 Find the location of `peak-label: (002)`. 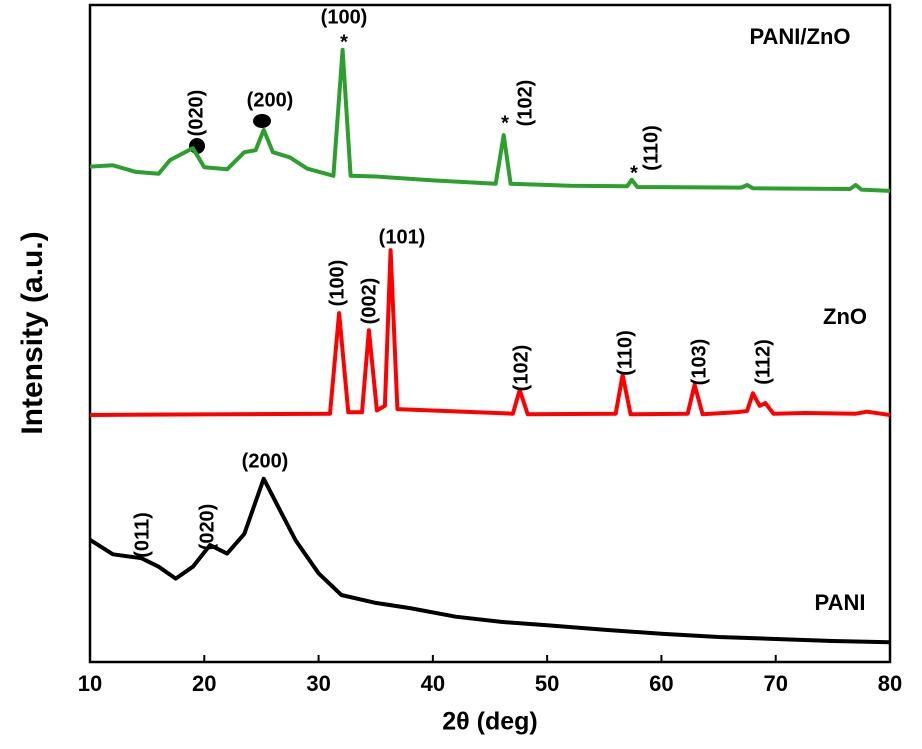

peak-label: (002) is located at coordinates (369, 301).